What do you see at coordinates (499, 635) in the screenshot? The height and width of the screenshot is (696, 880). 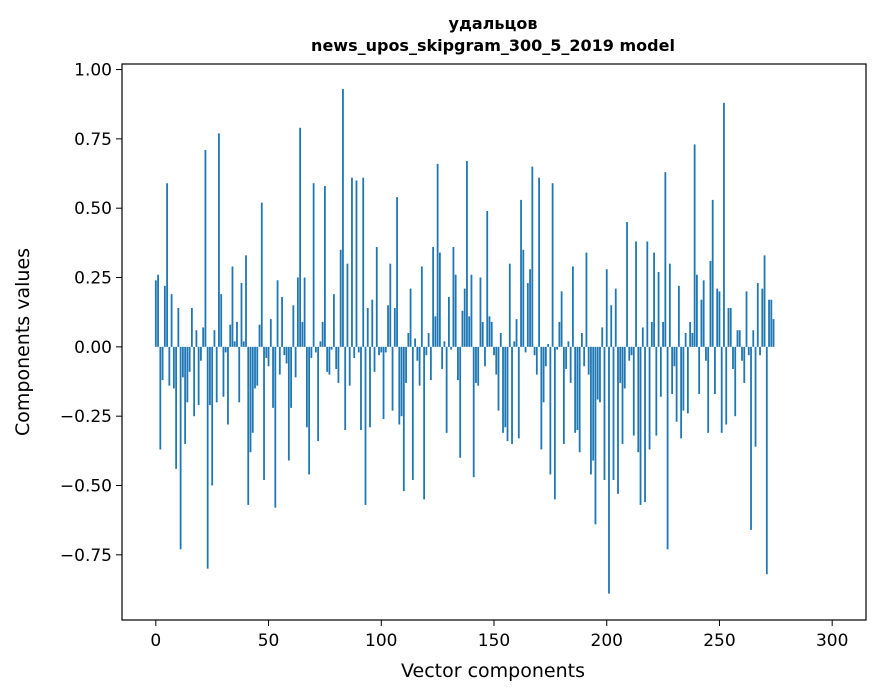 I see `x-axis: 0 50 100 150 200 250 300` at bounding box center [499, 635].